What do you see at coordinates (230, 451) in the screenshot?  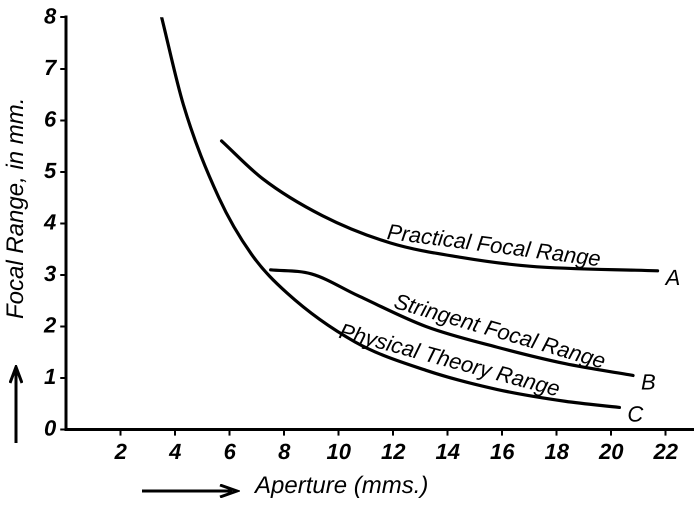 I see `x-tick-label: 6` at bounding box center [230, 451].